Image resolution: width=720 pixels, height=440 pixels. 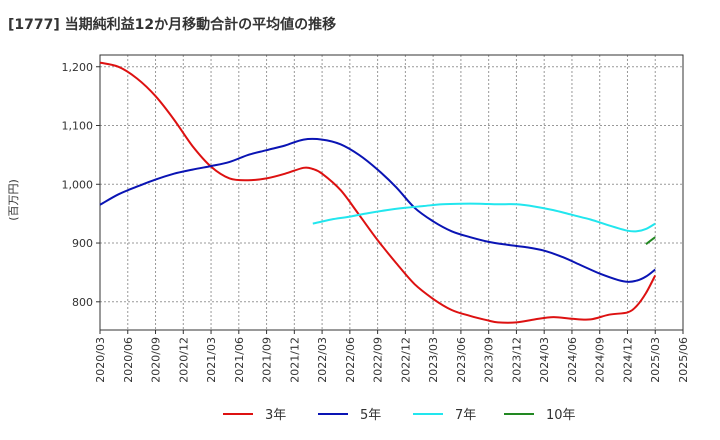 What do you see at coordinates (405, 360) in the screenshot?
I see `x-tick-label: 2022/12` at bounding box center [405, 360].